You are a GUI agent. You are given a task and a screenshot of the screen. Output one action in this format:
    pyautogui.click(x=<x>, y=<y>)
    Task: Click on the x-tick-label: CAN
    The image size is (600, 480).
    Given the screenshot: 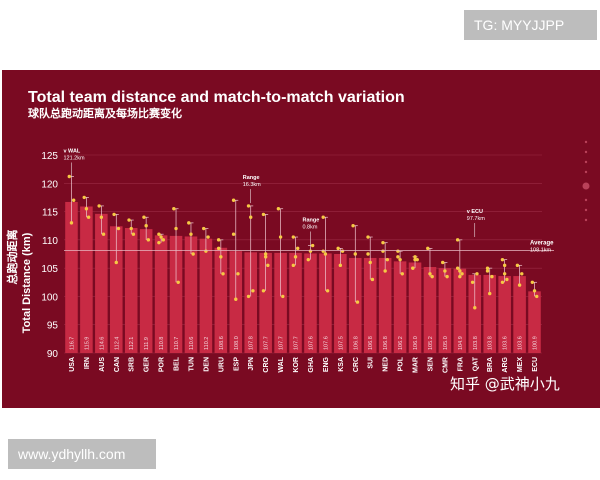 What is the action you would take?
    pyautogui.click(x=117, y=364)
    